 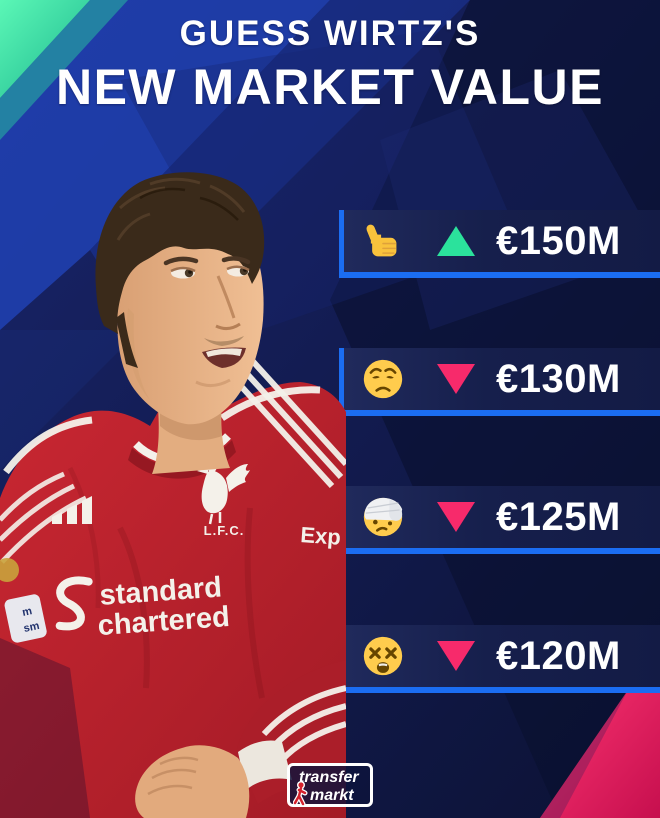 I want to click on mustache, so click(x=224, y=341).